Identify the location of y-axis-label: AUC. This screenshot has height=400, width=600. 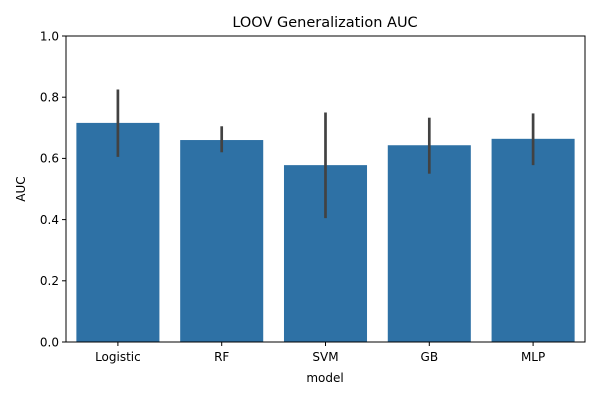
(21, 188).